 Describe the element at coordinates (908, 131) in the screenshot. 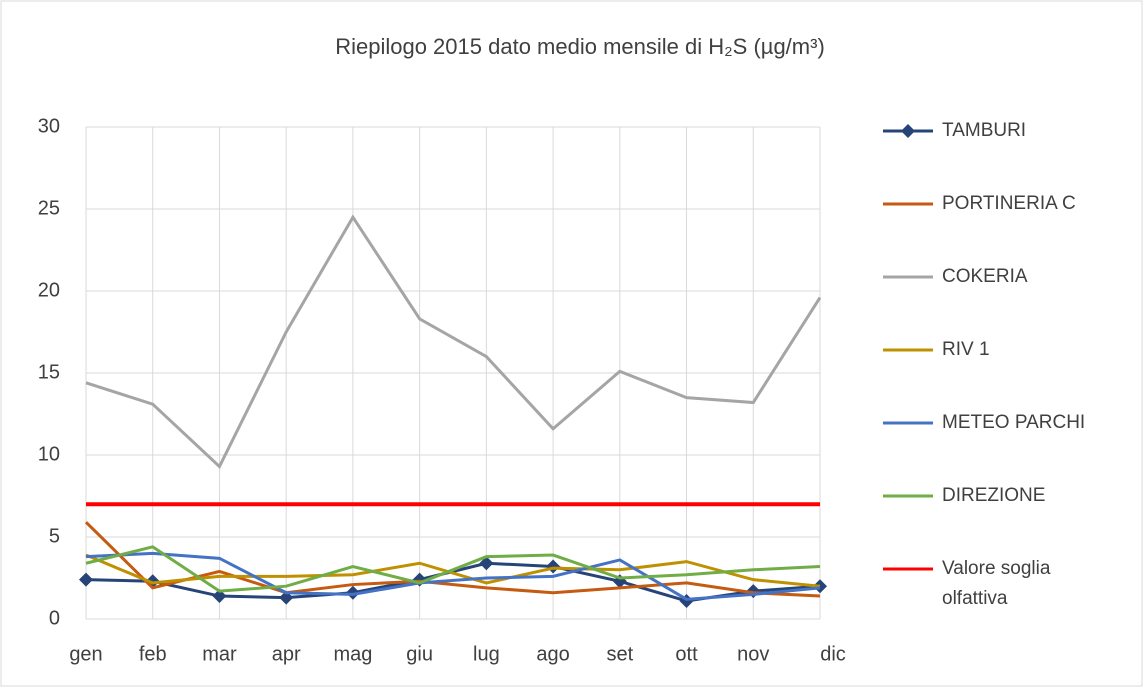

I see `legend-marker` at that location.